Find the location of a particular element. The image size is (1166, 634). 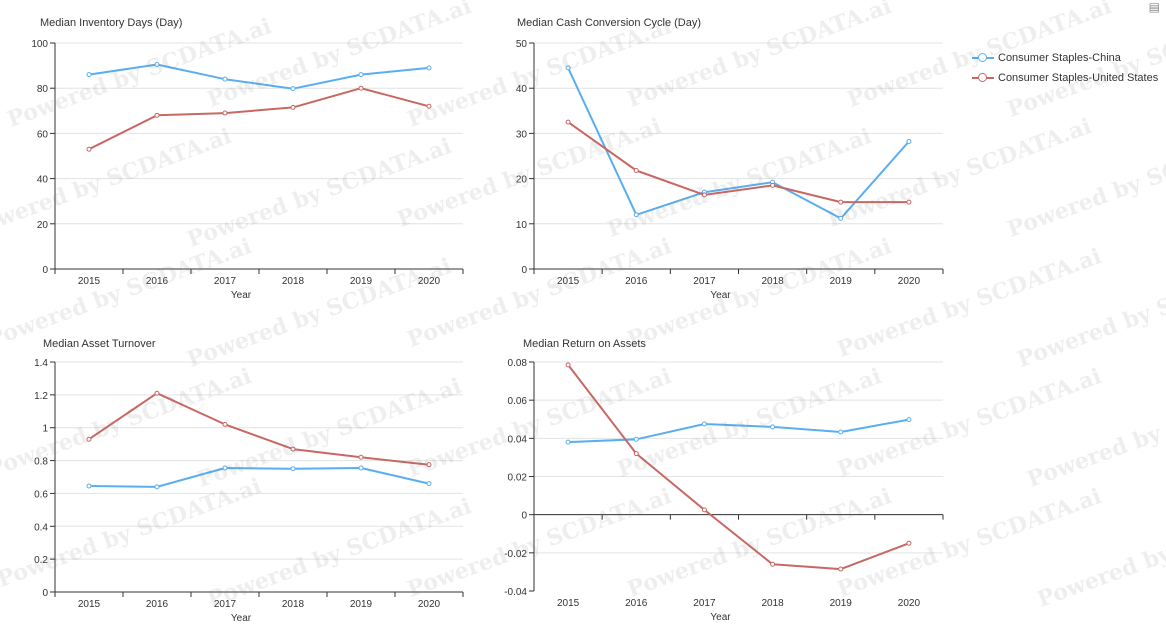

data-view-icon: ▤ is located at coordinates (1154, 7).